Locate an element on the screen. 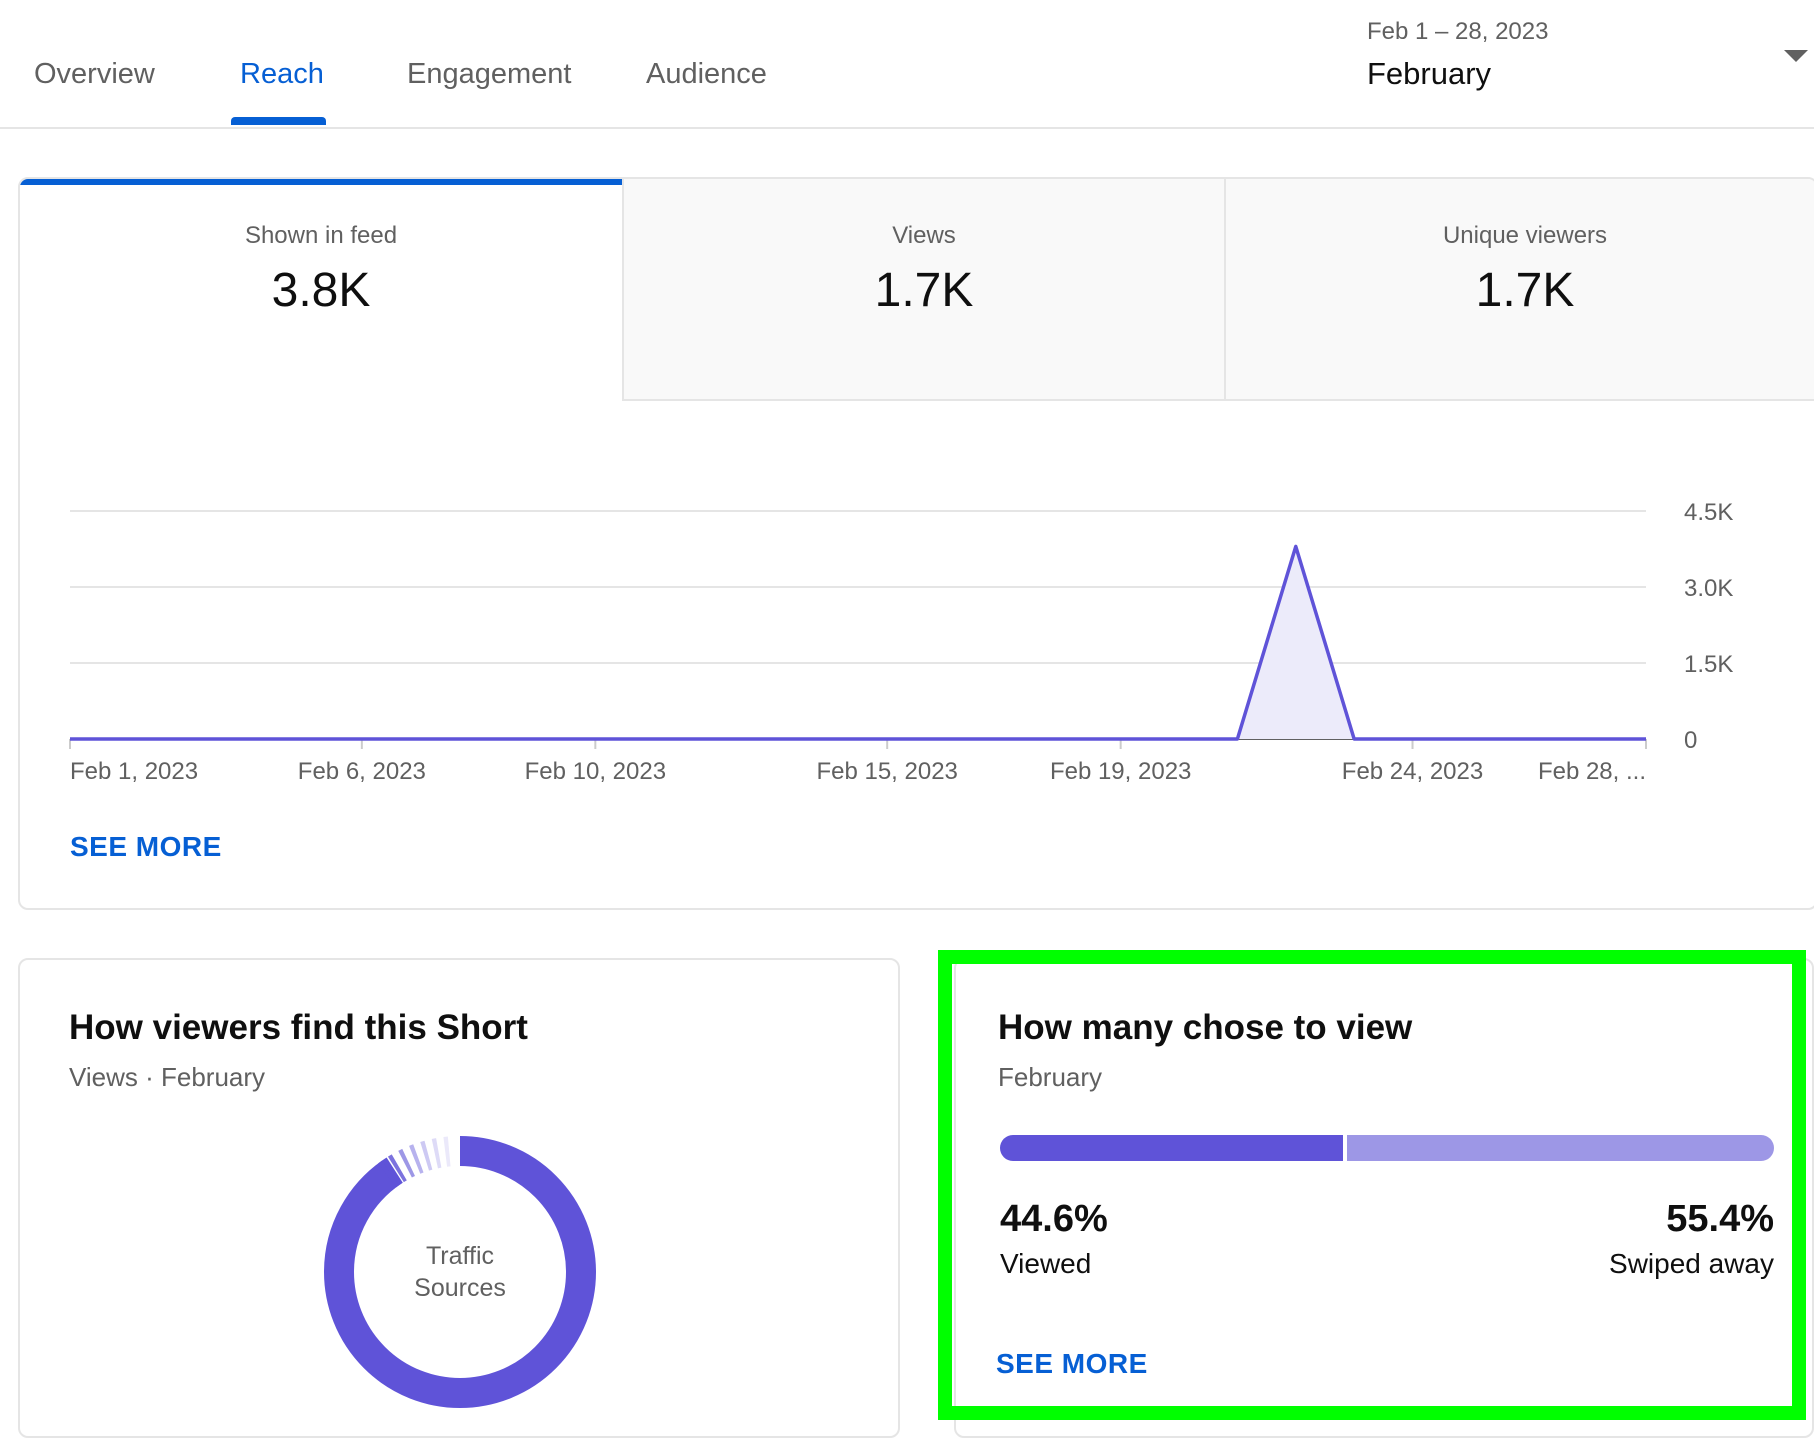 Image resolution: width=1814 pixels, height=1440 pixels. y-tick-label: 0 is located at coordinates (1690, 740).